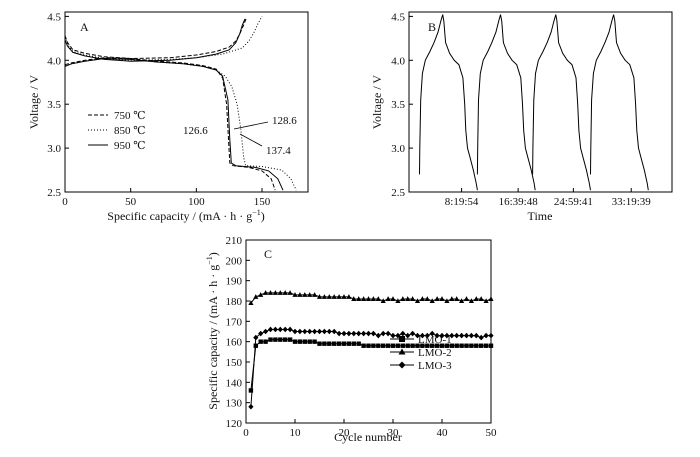 The width and height of the screenshot is (700, 457). Describe the element at coordinates (234, 424) in the screenshot. I see `y-tick-label: 120` at that location.